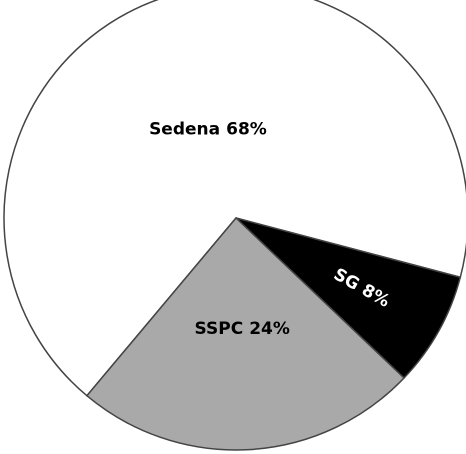  I want to click on slice-category: Sedena, so click(184, 130).